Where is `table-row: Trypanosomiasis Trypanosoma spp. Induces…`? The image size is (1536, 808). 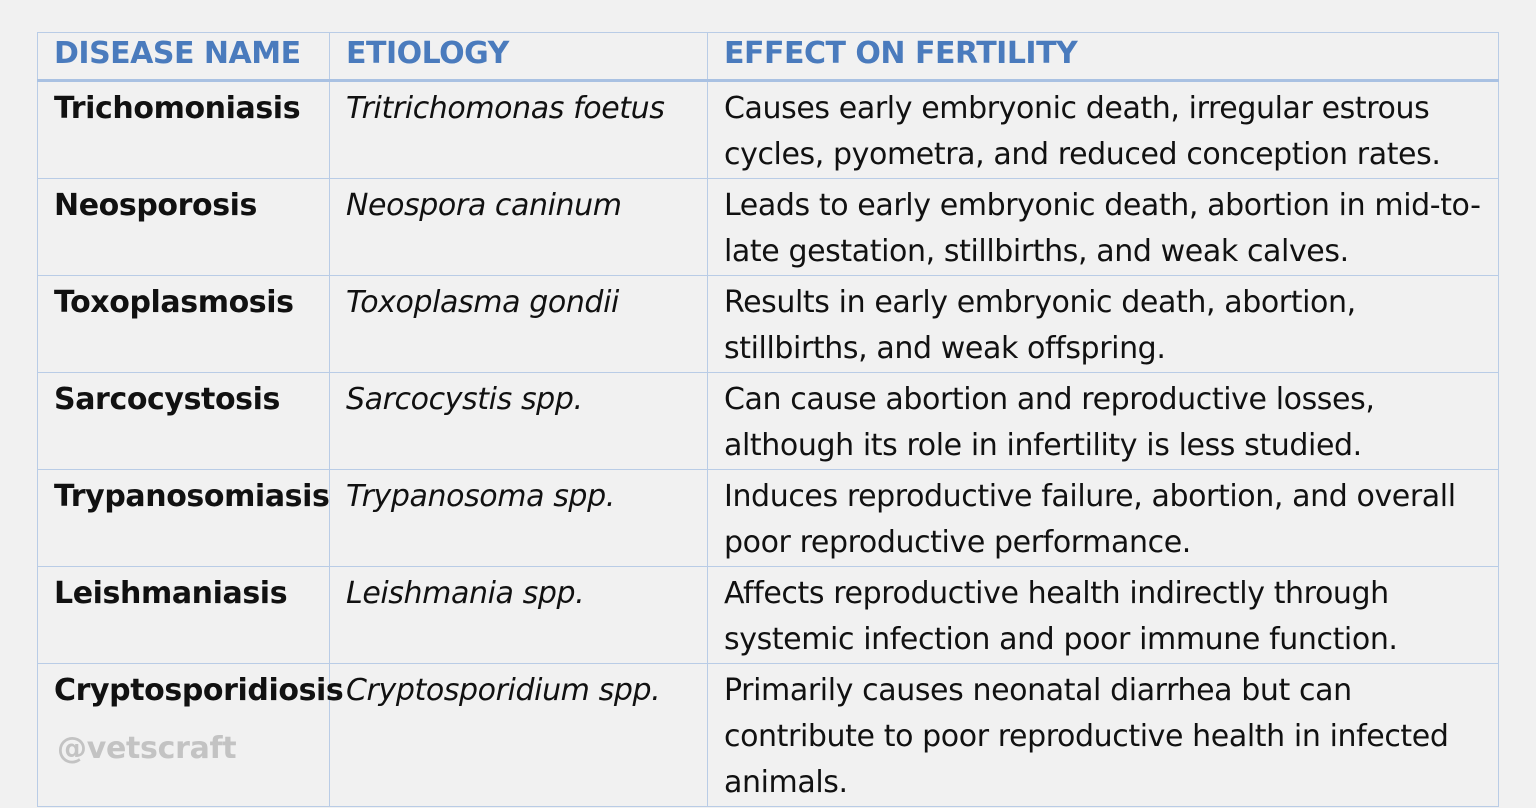 table-row: Trypanosomiasis Trypanosoma spp. Induces… is located at coordinates (768, 518).